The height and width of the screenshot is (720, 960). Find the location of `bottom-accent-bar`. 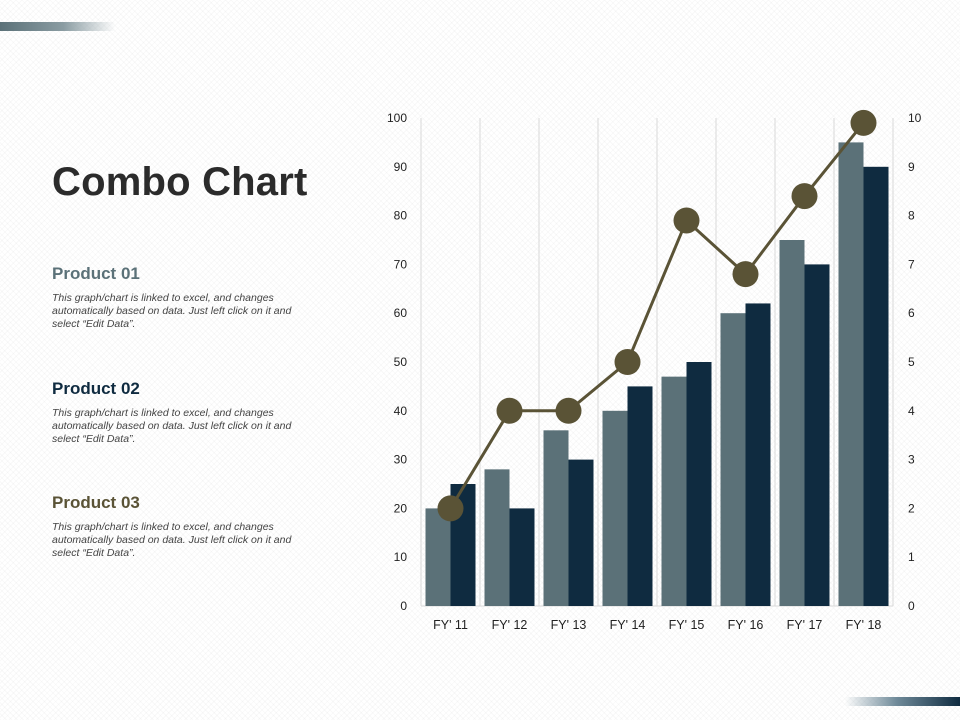

bottom-accent-bar is located at coordinates (902, 701).